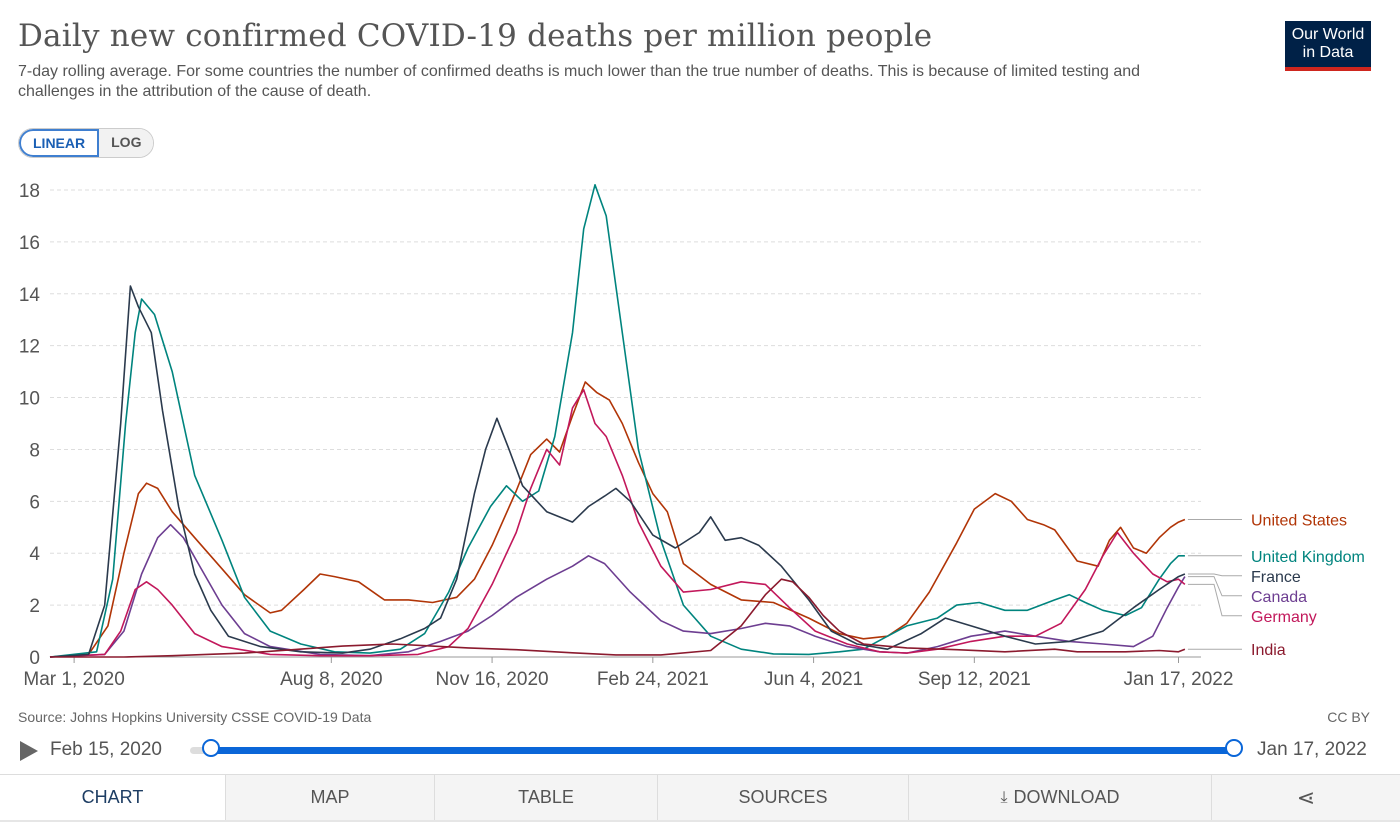 The height and width of the screenshot is (824, 1400). Describe the element at coordinates (813, 679) in the screenshot. I see `x-tick-label: Jun 4, 2021` at that location.